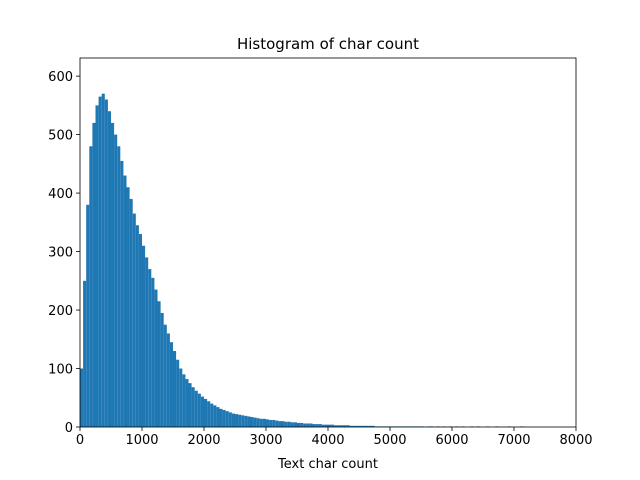 The height and width of the screenshot is (480, 640). Describe the element at coordinates (327, 464) in the screenshot. I see `x-axis-label: Text char count` at that location.